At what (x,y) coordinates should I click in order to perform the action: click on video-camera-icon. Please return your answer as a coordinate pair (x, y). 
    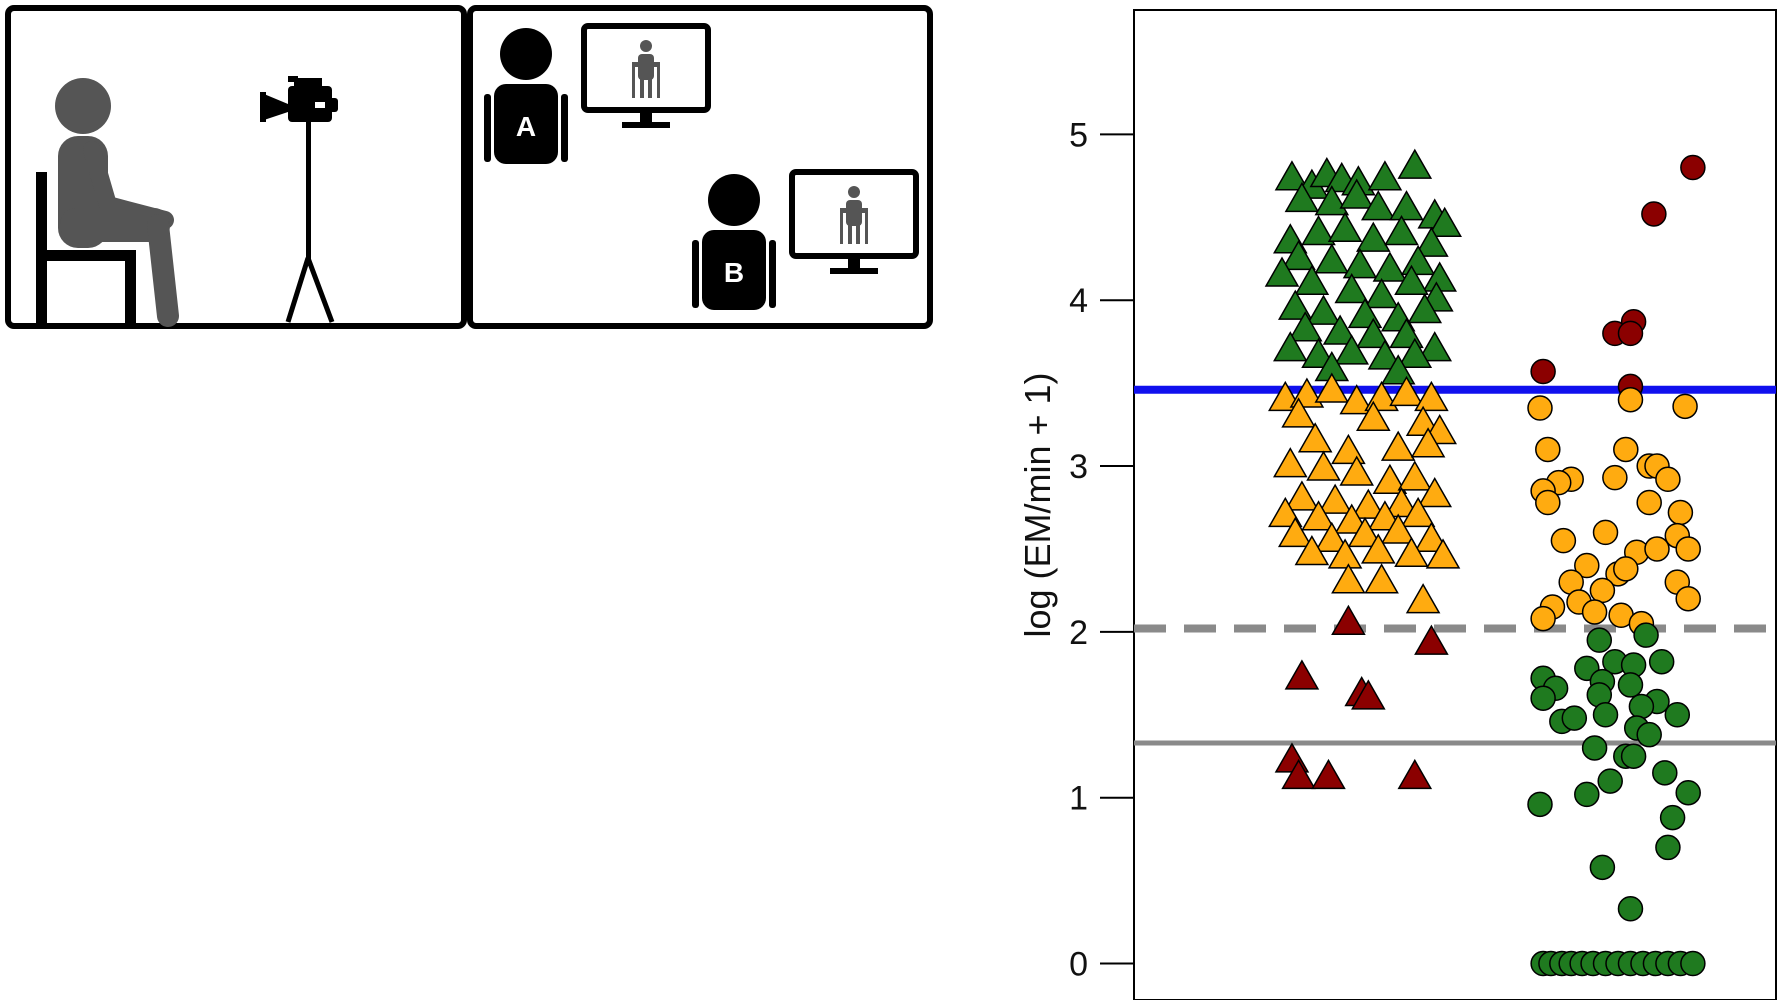
    Looking at the image, I should click on (299, 199).